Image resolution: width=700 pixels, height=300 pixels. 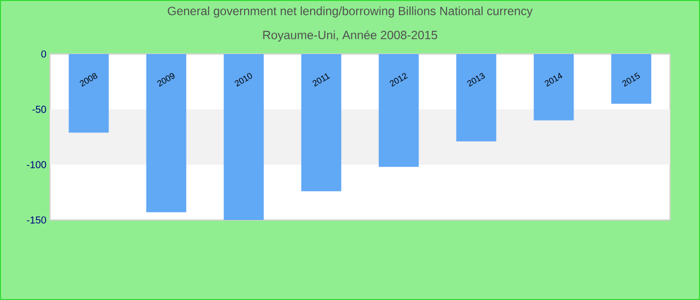 I want to click on x-tick-label: 2011, so click(x=321, y=79).